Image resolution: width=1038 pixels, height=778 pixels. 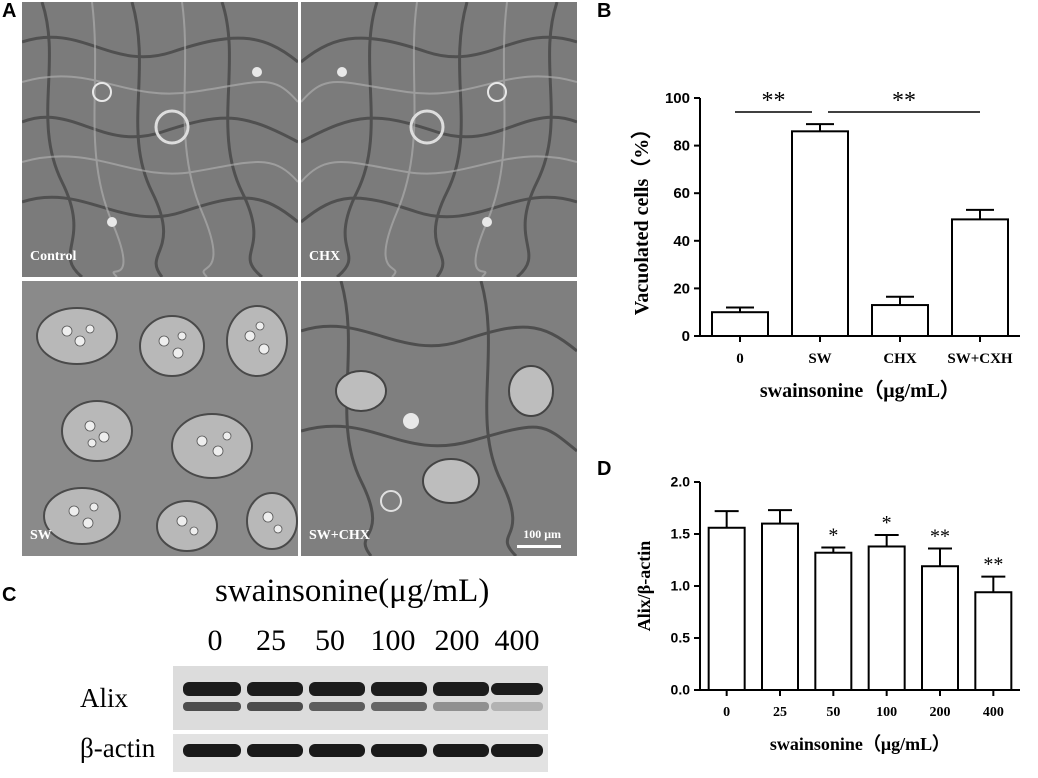 What do you see at coordinates (681, 534) in the screenshot?
I see `y-tick-label: 1.5` at bounding box center [681, 534].